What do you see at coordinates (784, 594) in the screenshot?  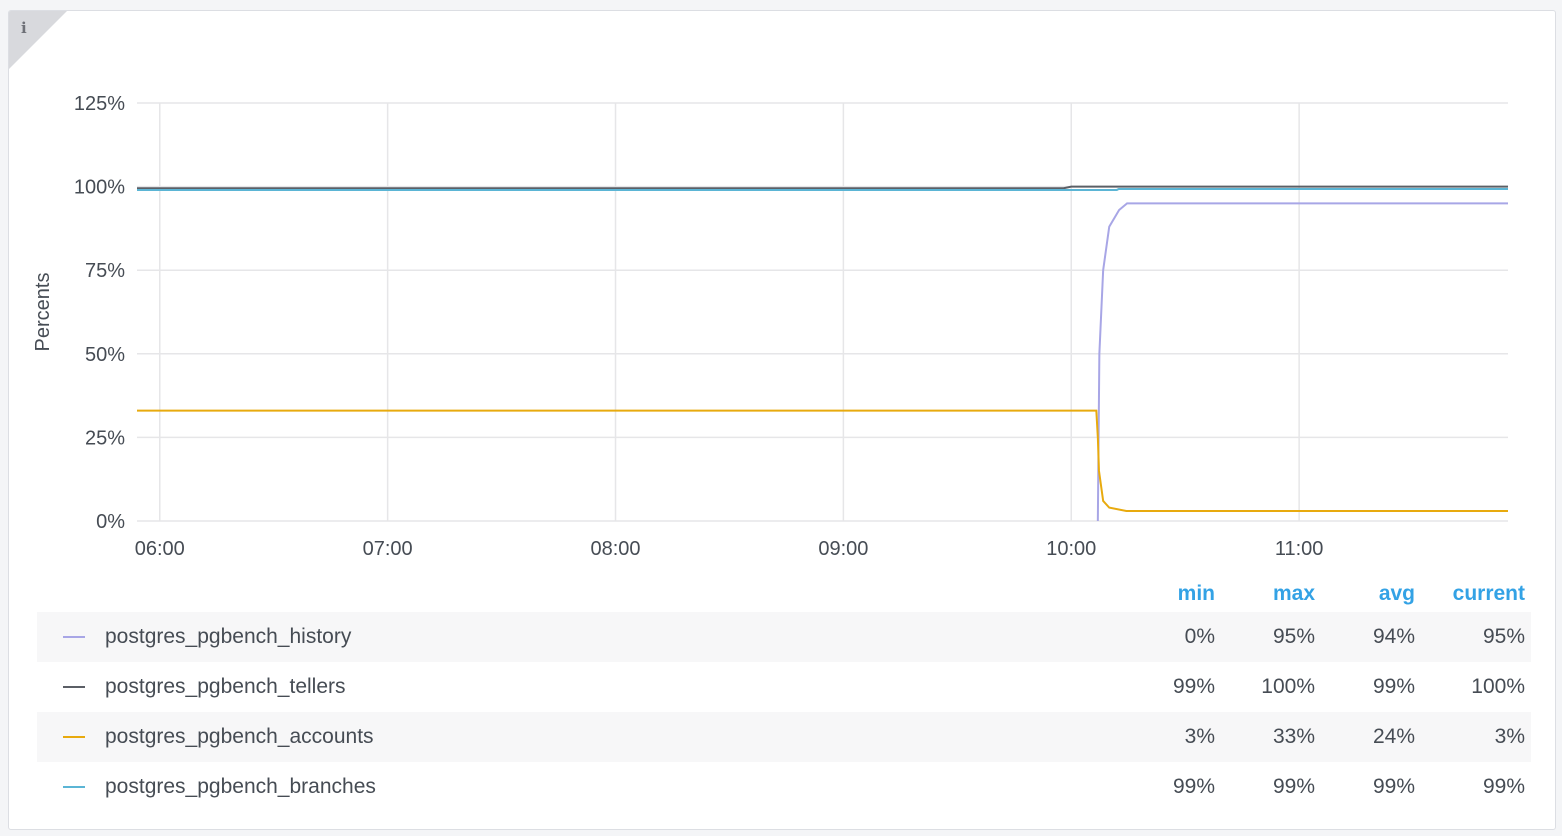 I see `legend-header: min max avg current` at bounding box center [784, 594].